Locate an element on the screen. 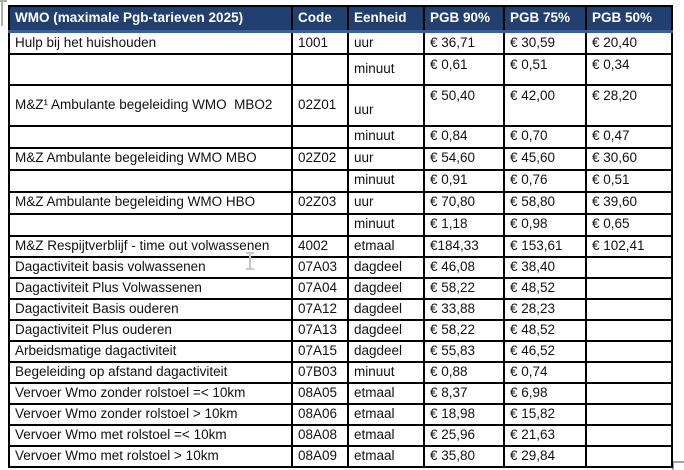  cell-pgb-90: € 54,60 is located at coordinates (464, 158).